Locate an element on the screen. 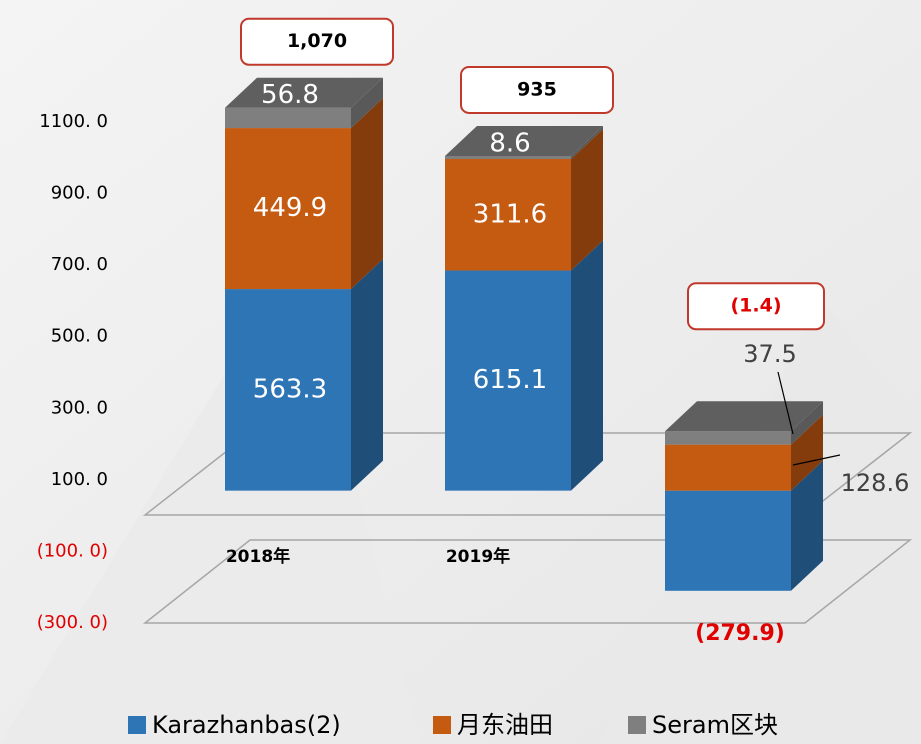 The image size is (921, 744). data-label: 37.5 is located at coordinates (769, 354).